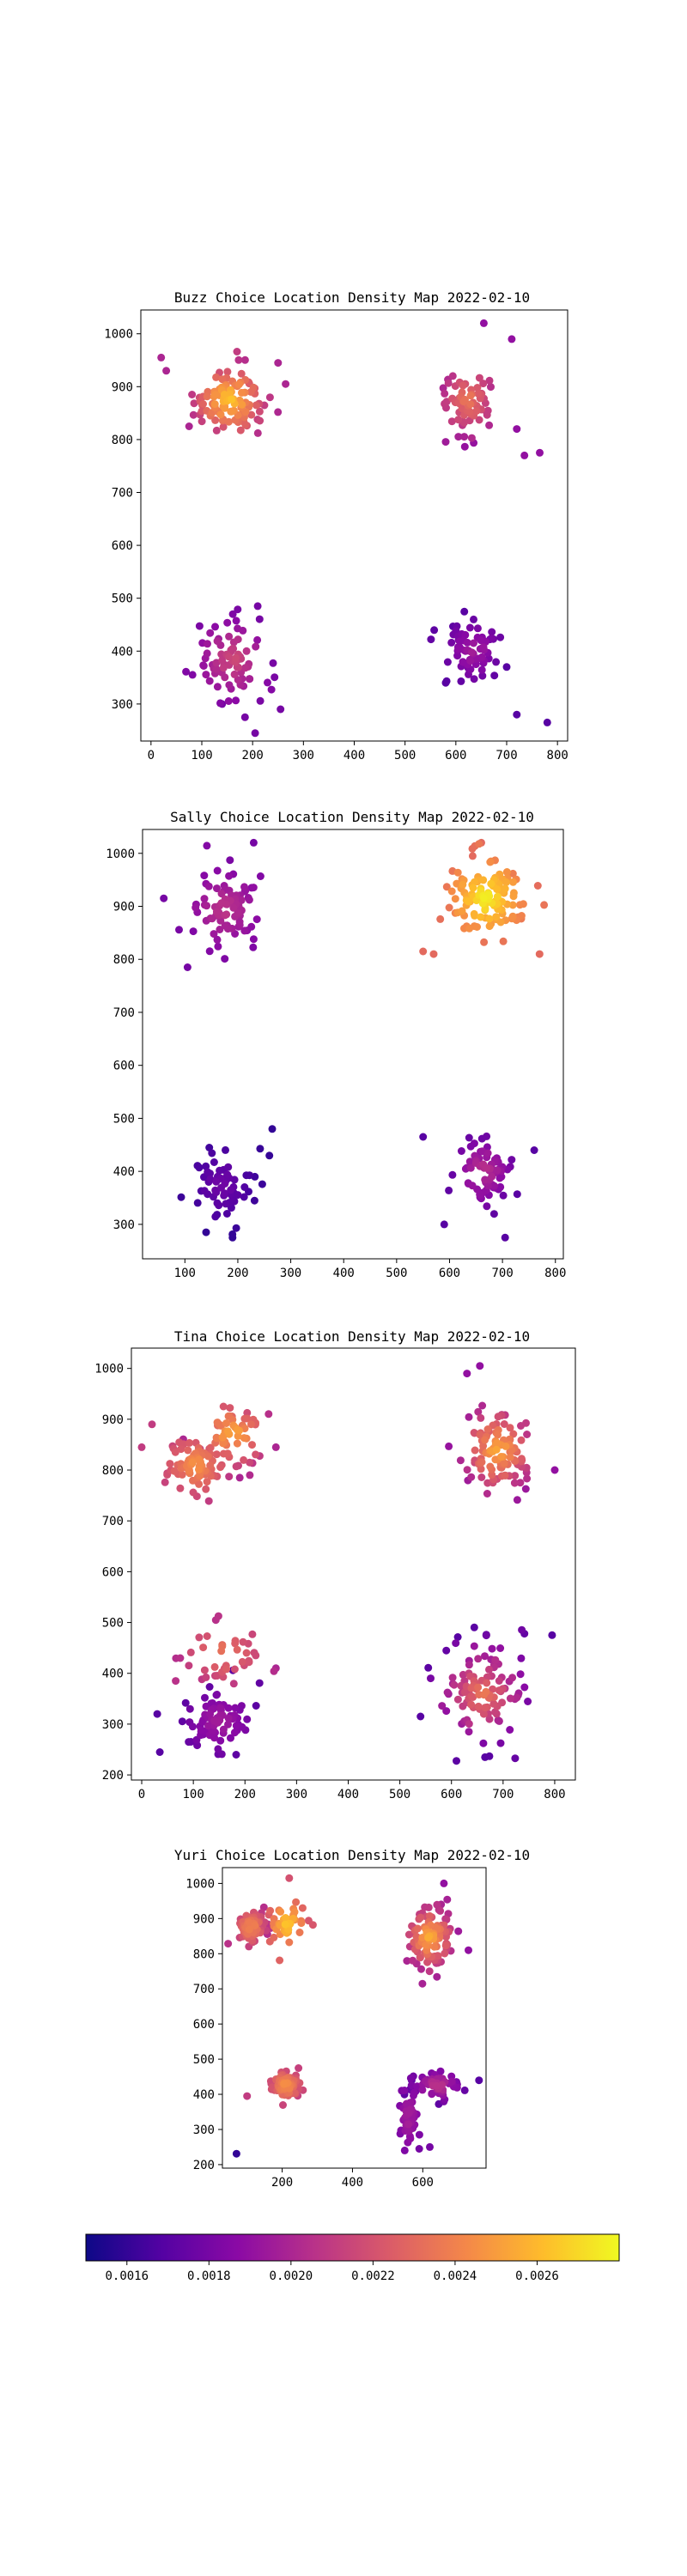 The image size is (687, 2576). What do you see at coordinates (537, 2276) in the screenshot?
I see `colorbar-tick-label: 0.0026` at bounding box center [537, 2276].